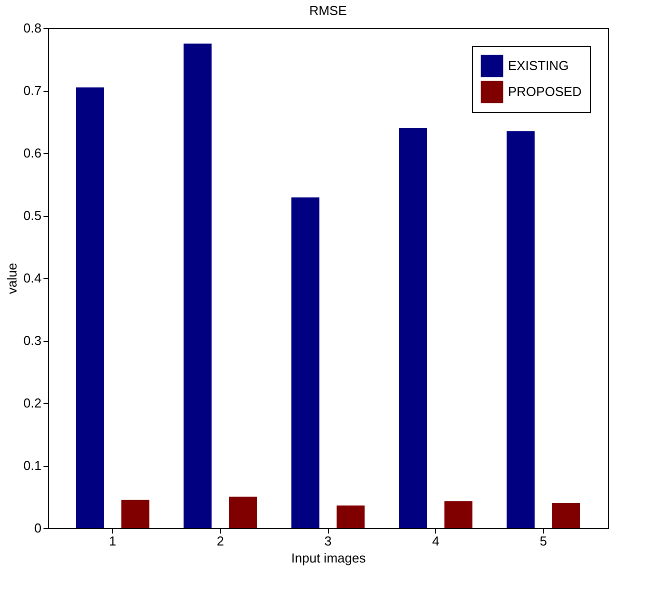 The width and height of the screenshot is (672, 599). Describe the element at coordinates (38, 528) in the screenshot. I see `y-tick-label: 0` at that location.